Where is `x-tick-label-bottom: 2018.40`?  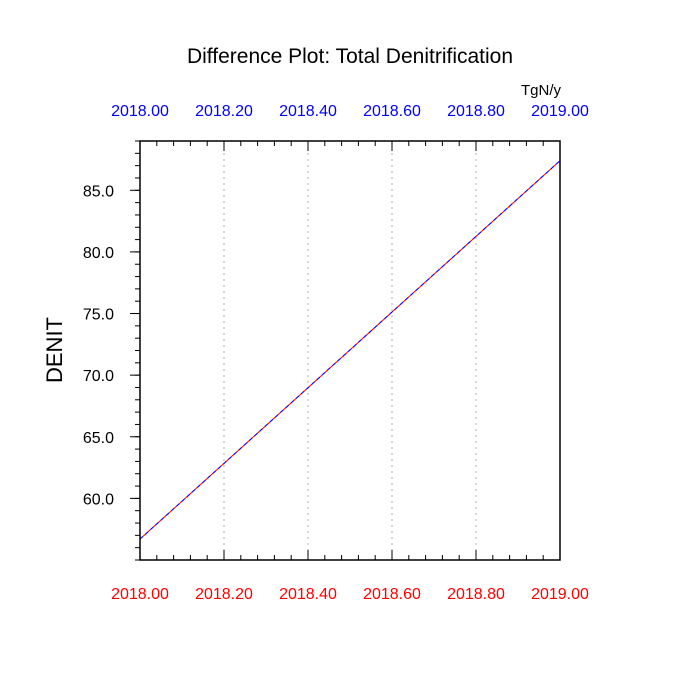 x-tick-label-bottom: 2018.40 is located at coordinates (308, 594).